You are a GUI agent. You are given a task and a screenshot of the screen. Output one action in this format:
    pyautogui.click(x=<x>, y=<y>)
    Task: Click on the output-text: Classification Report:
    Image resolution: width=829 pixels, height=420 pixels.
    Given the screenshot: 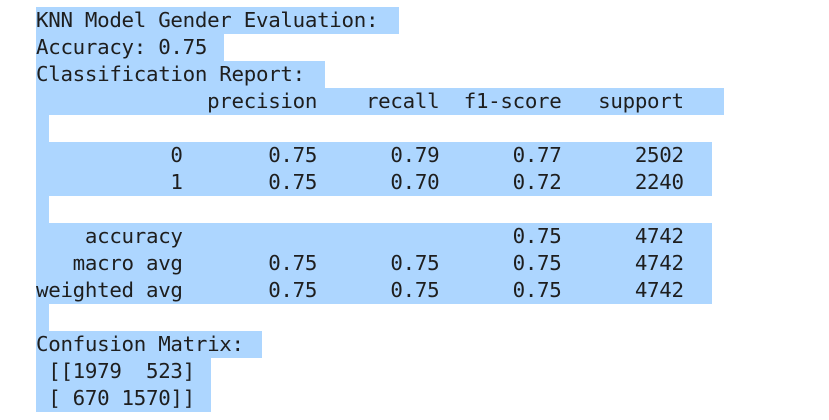 What is the action you would take?
    pyautogui.click(x=170, y=74)
    